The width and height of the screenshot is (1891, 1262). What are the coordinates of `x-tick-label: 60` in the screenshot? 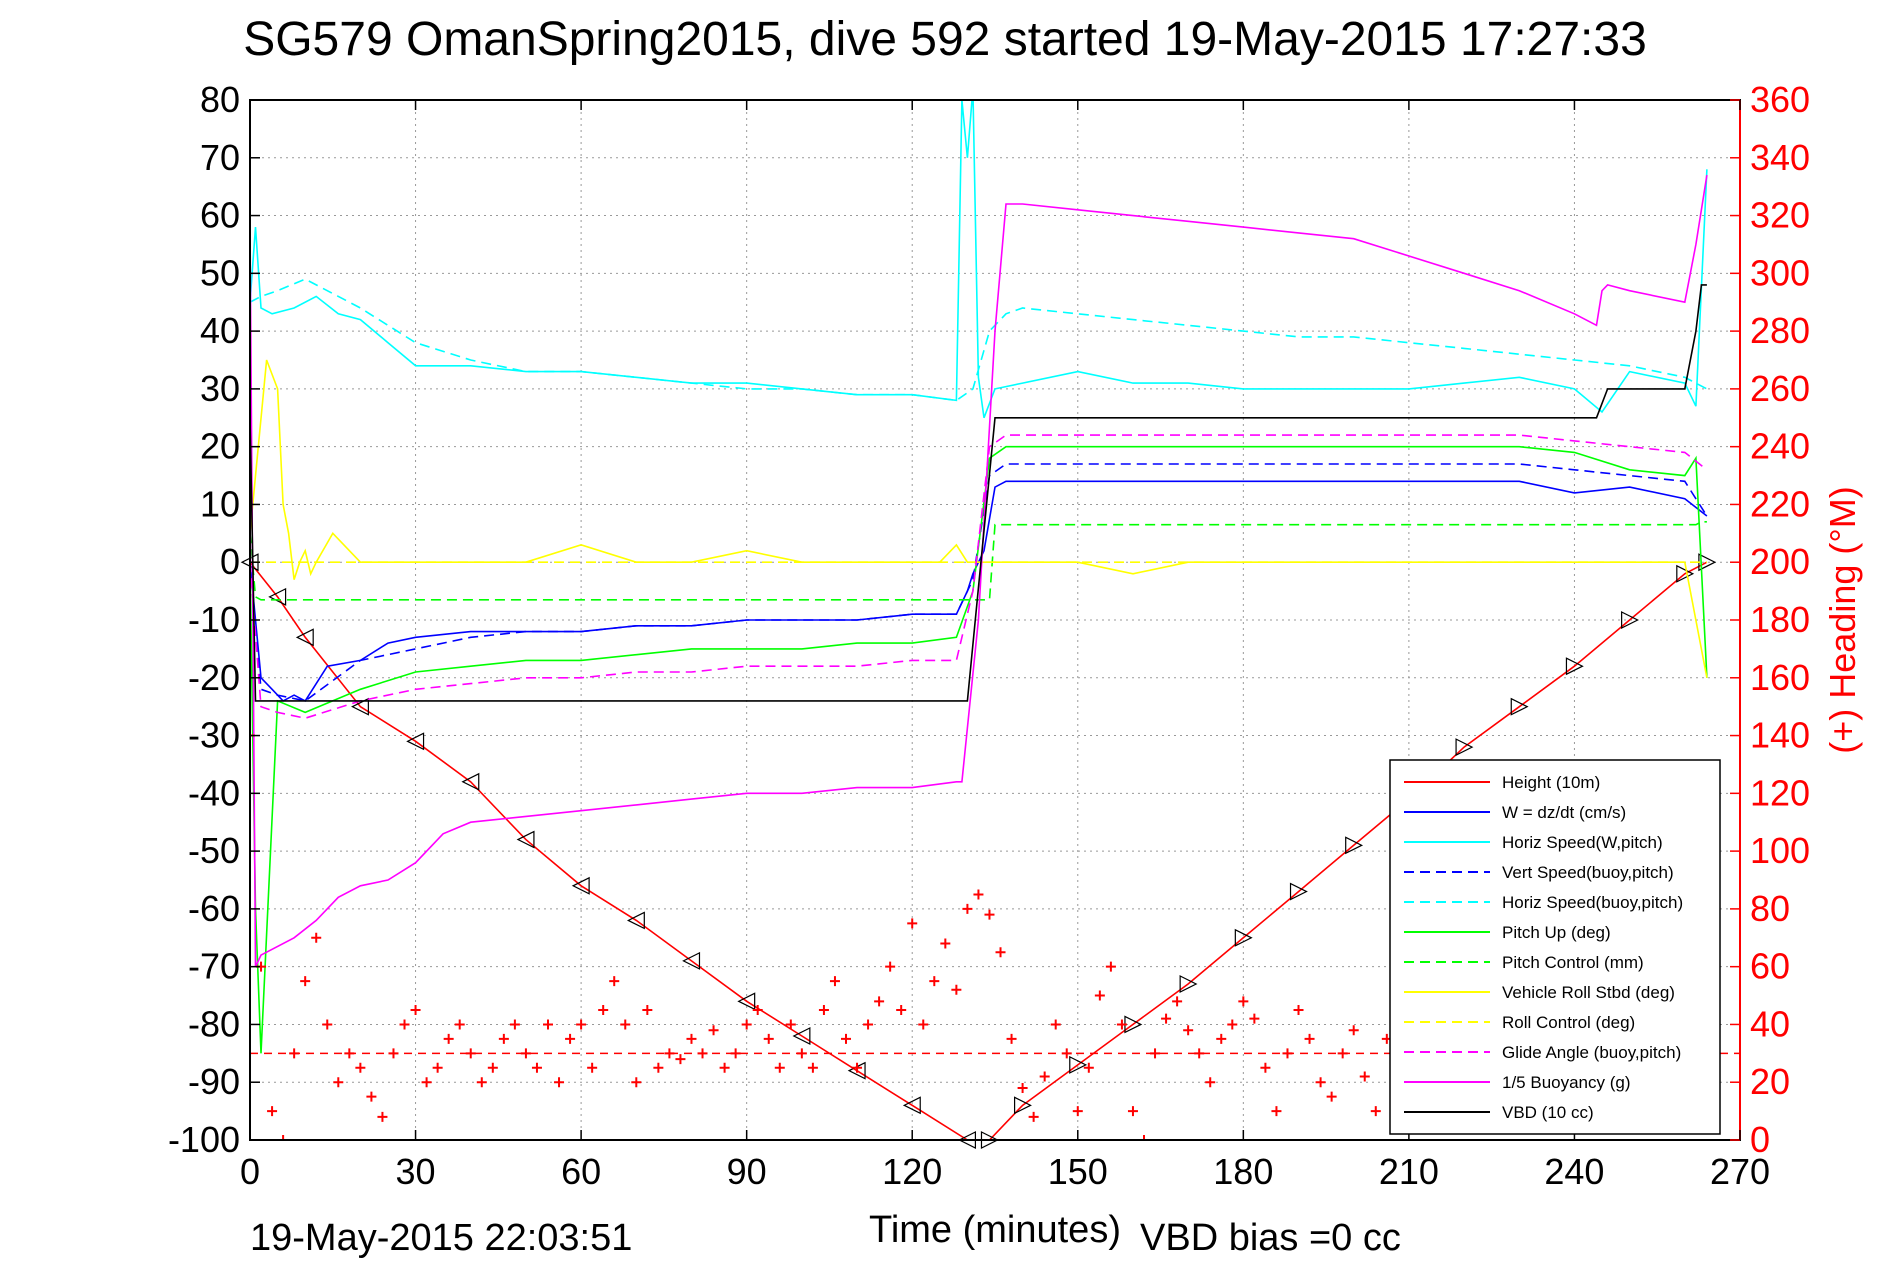 It's located at (581, 1171).